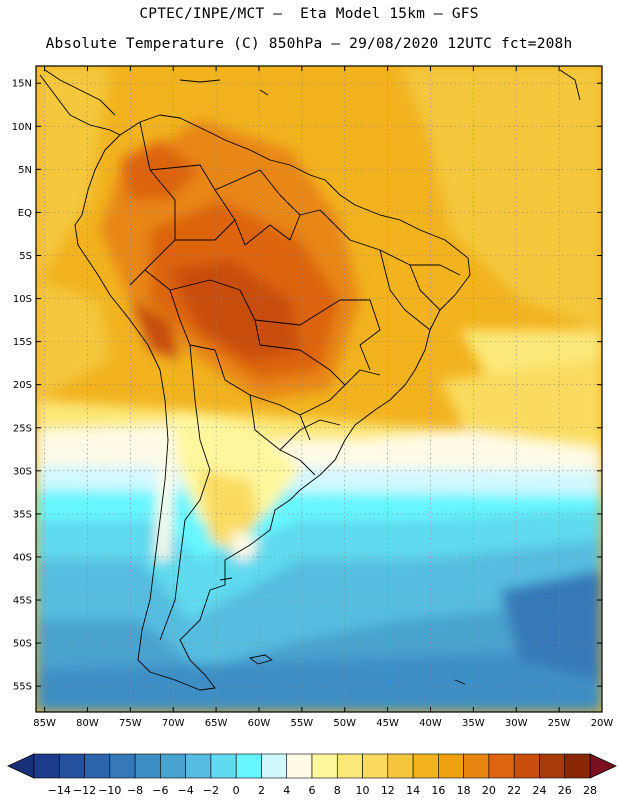  Describe the element at coordinates (173, 723) in the screenshot. I see `lon-label: 70W` at that location.